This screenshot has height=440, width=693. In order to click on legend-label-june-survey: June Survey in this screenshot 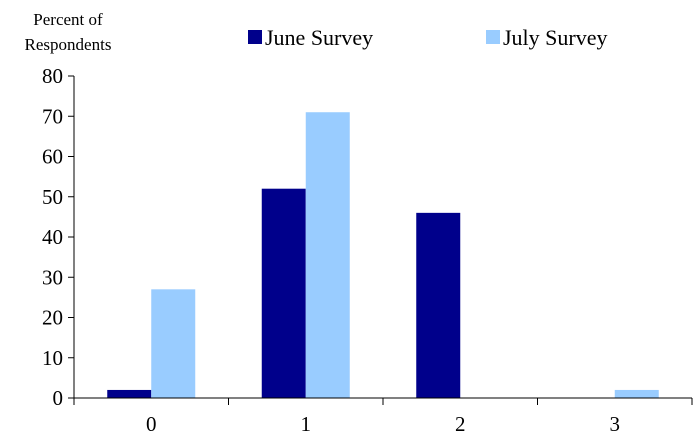, I will do `click(319, 37)`.